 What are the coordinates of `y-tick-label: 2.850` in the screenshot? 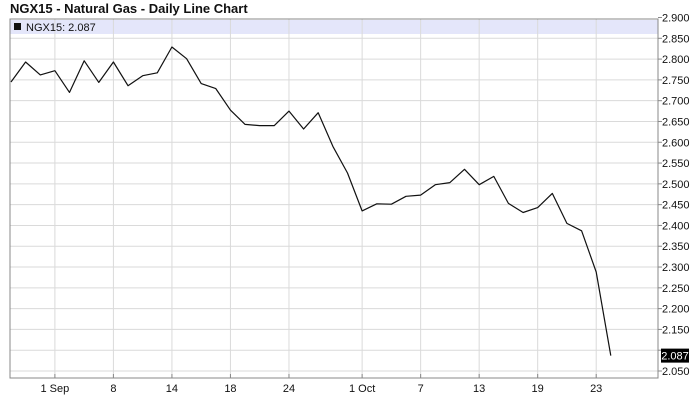 It's located at (676, 39).